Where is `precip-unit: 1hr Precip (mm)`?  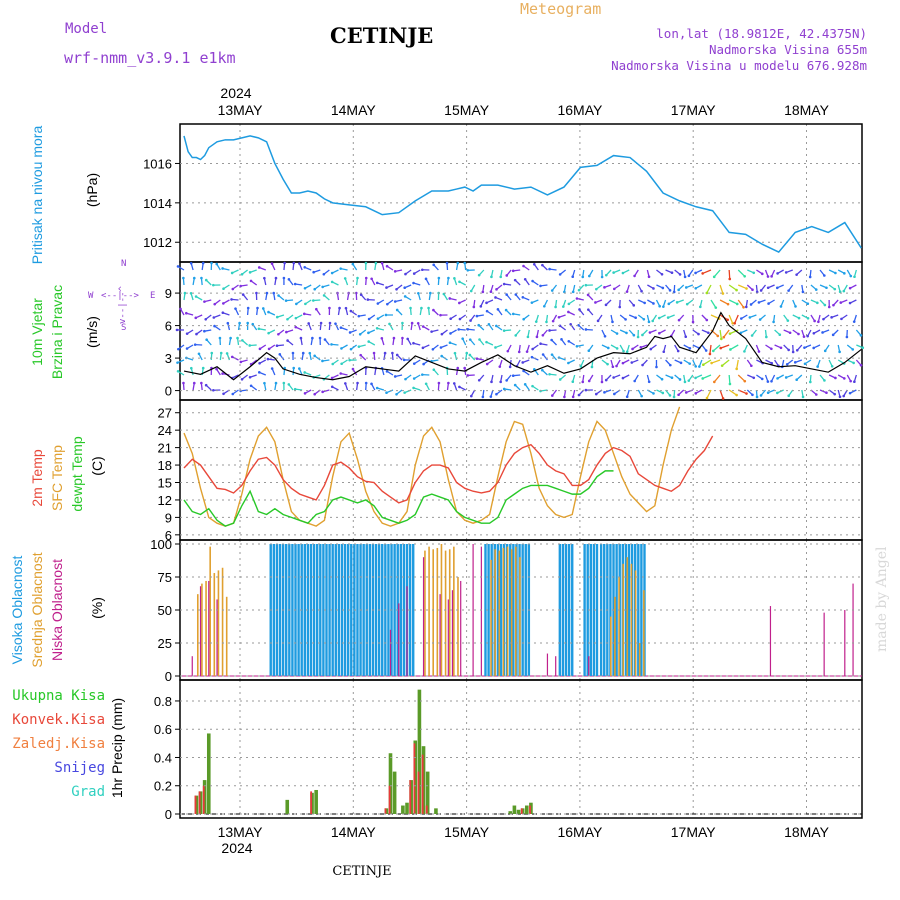
precip-unit: 1hr Precip (mm) is located at coordinates (117, 748).